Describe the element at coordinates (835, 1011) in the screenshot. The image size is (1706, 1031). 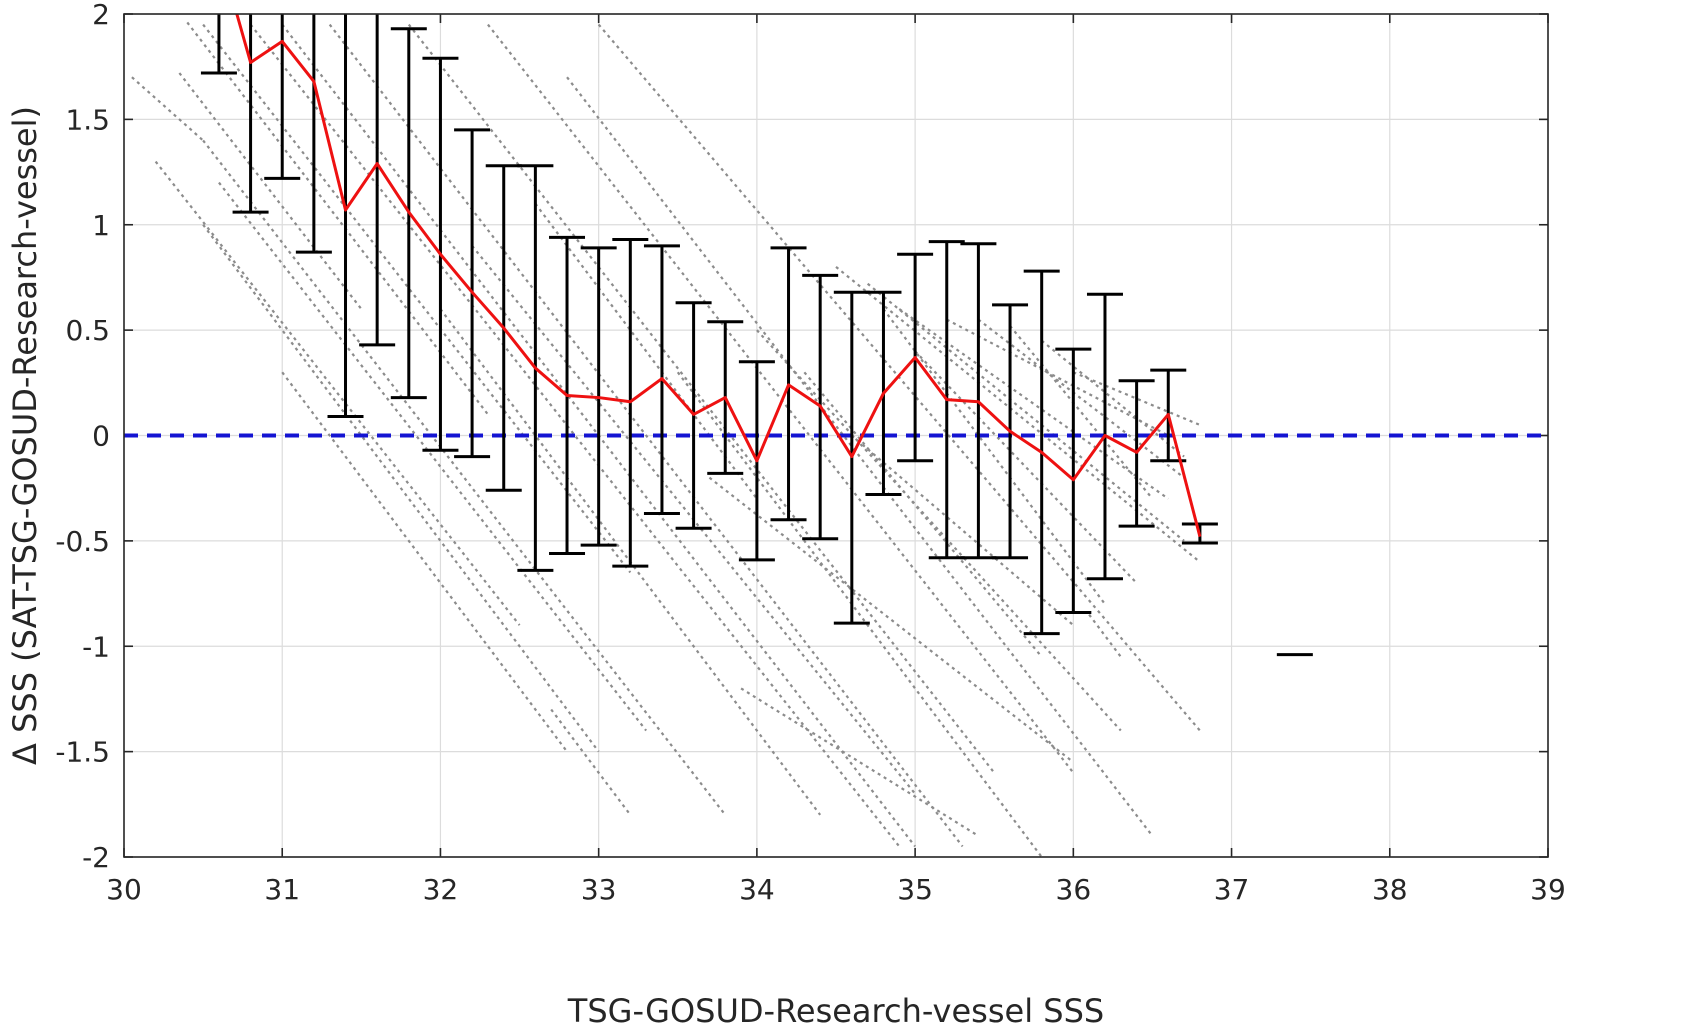
I see `x-axis-label: TSG-GOSUD-Research-vessel SSS` at that location.